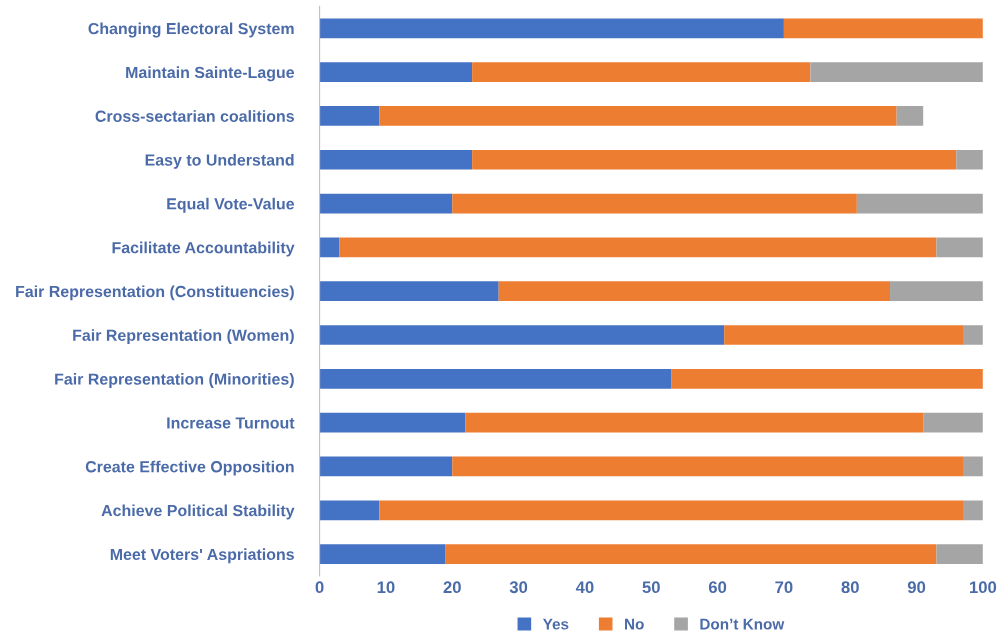 Image resolution: width=1005 pixels, height=640 pixels. Describe the element at coordinates (742, 624) in the screenshot. I see `legend-label: Don’t Know` at that location.